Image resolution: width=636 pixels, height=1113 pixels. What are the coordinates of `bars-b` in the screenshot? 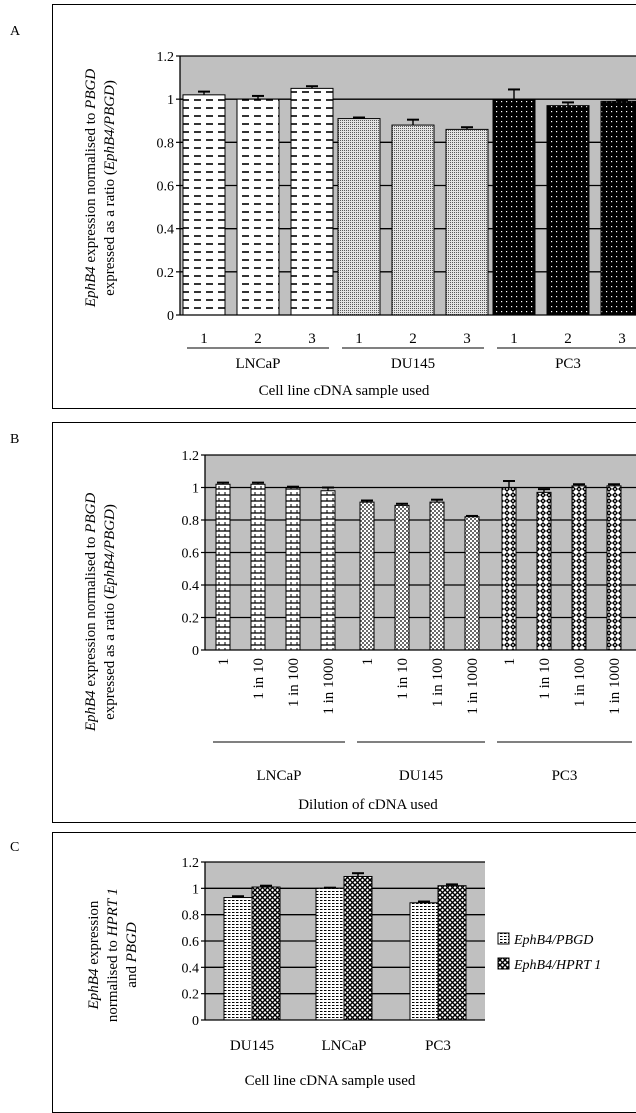 It's located at (418, 565).